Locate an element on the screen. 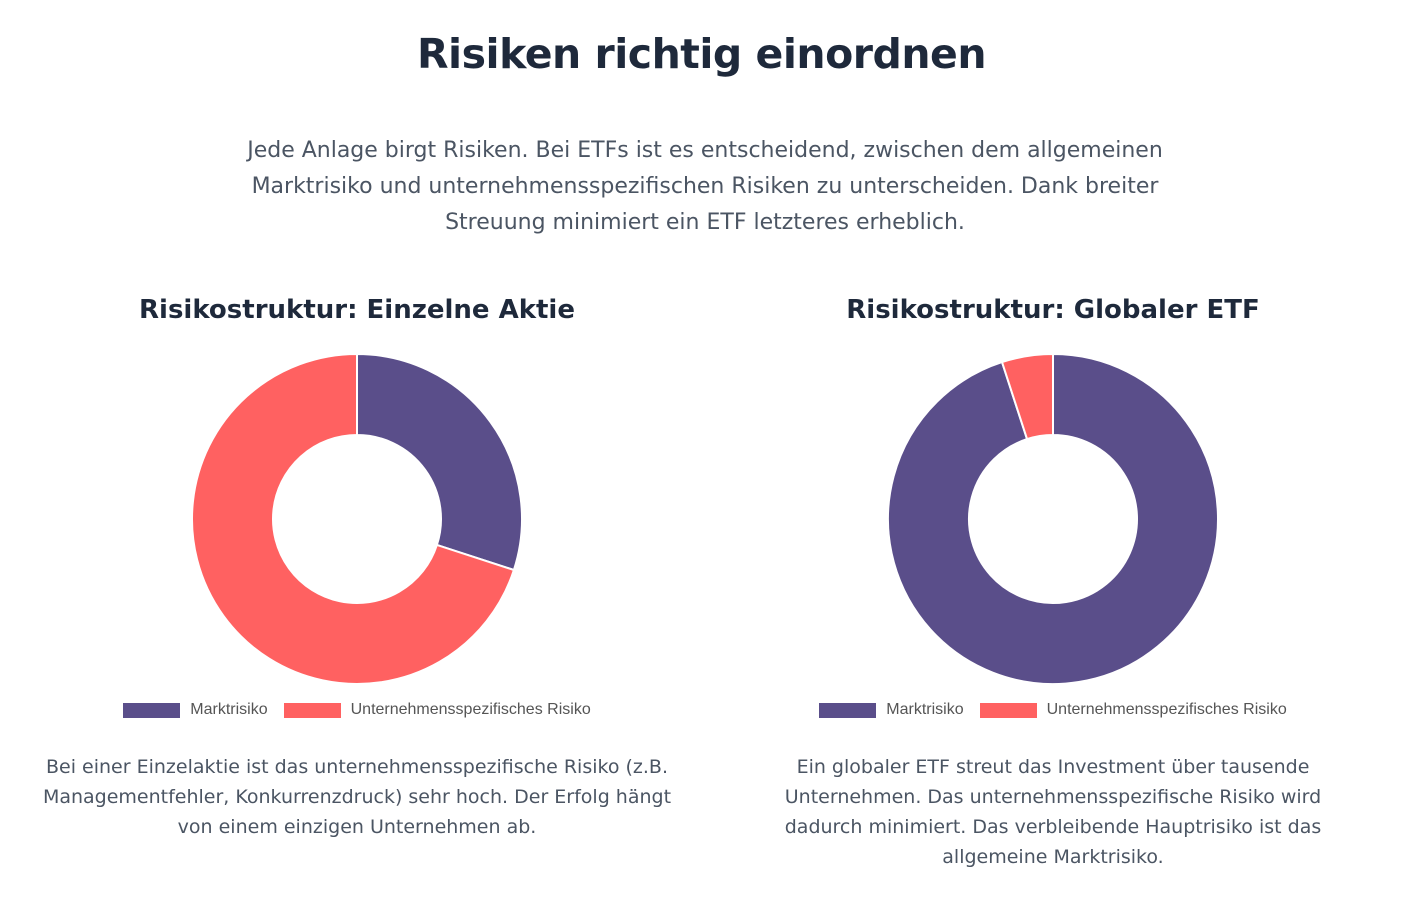 The image size is (1403, 916). donut-chart-global-etf is located at coordinates (1053, 518).